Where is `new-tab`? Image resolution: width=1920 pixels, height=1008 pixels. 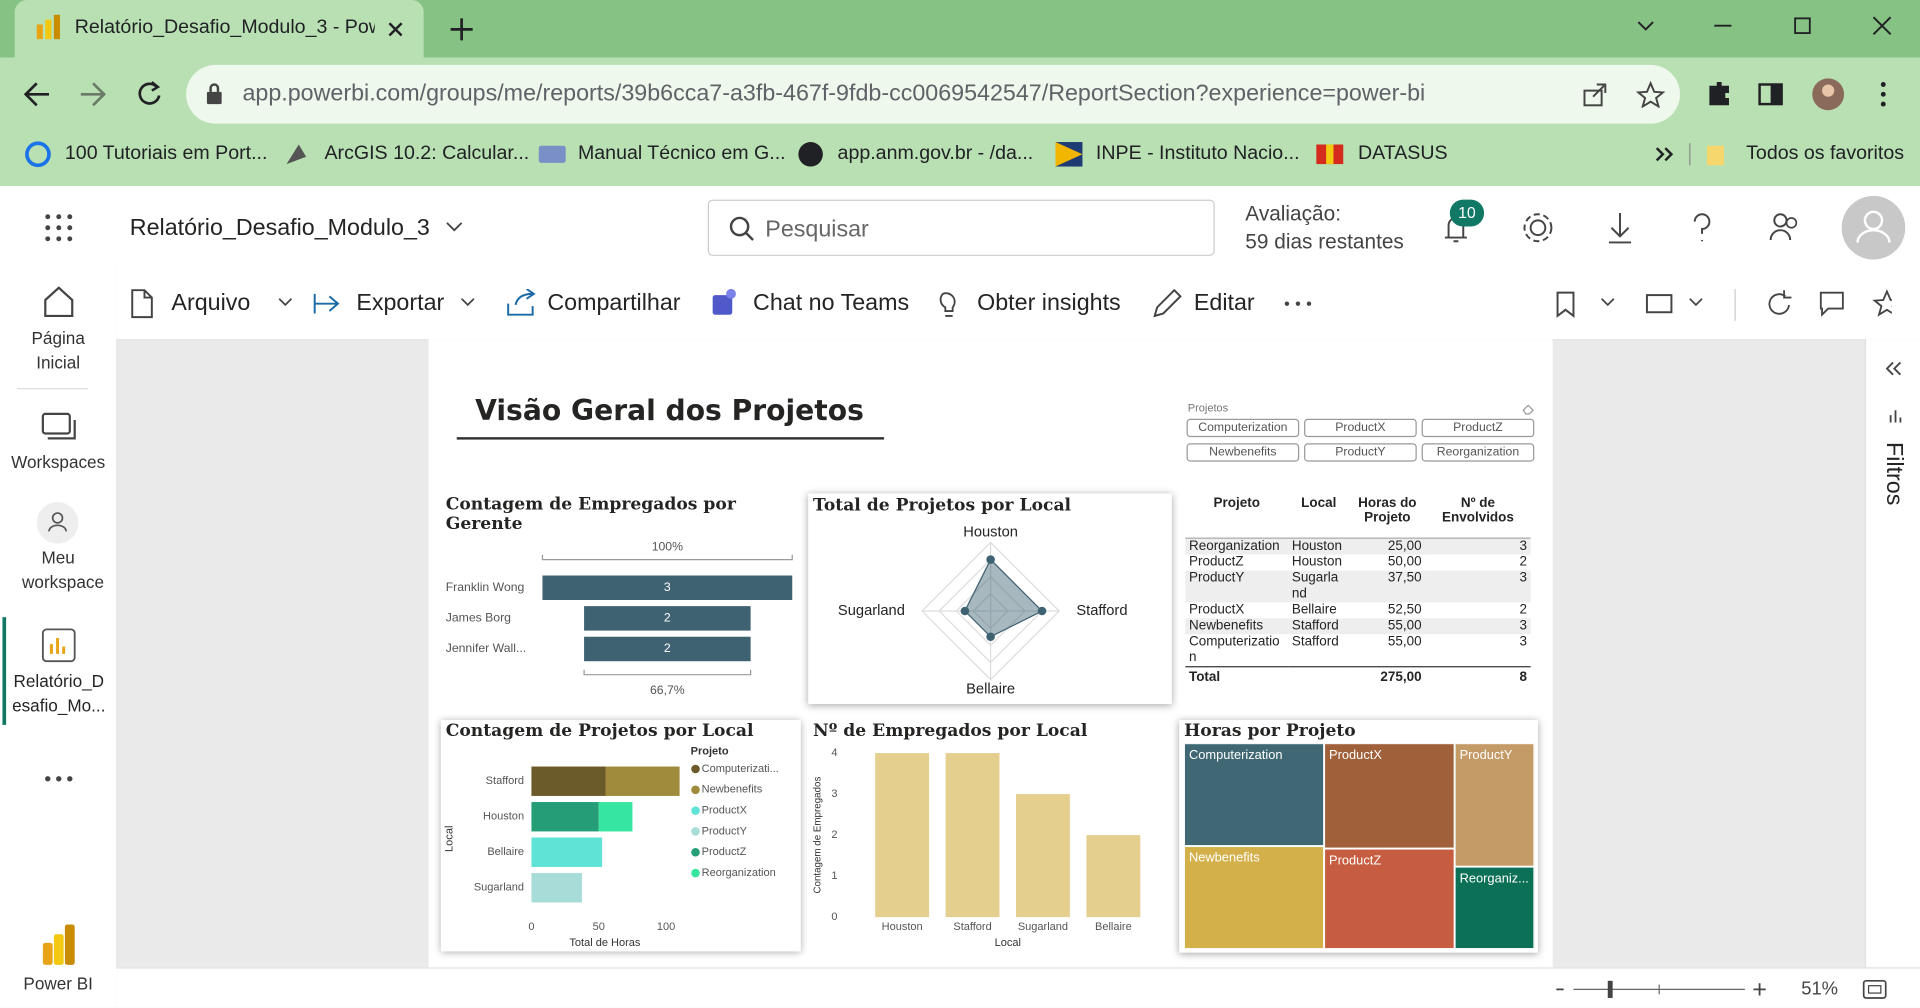 new-tab is located at coordinates (461, 29).